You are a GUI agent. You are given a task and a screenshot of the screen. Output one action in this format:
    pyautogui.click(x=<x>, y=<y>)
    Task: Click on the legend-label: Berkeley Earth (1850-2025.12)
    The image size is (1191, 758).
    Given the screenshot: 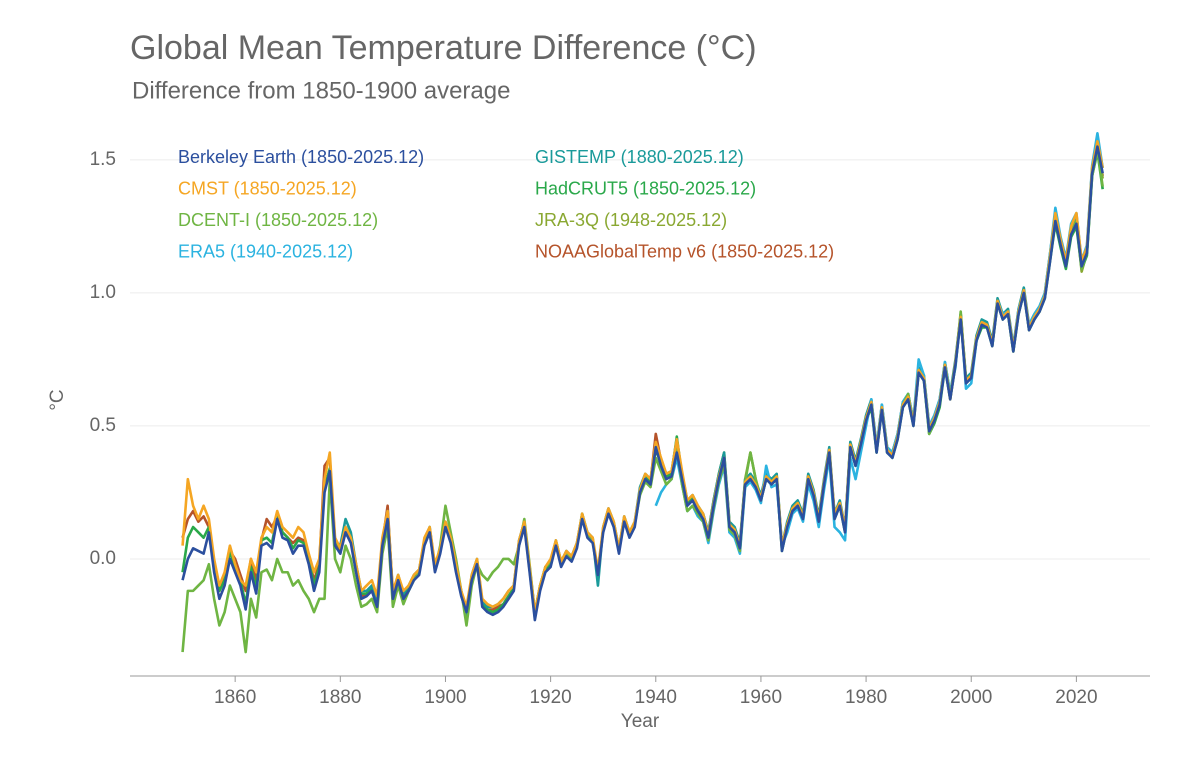 What is the action you would take?
    pyautogui.click(x=301, y=157)
    